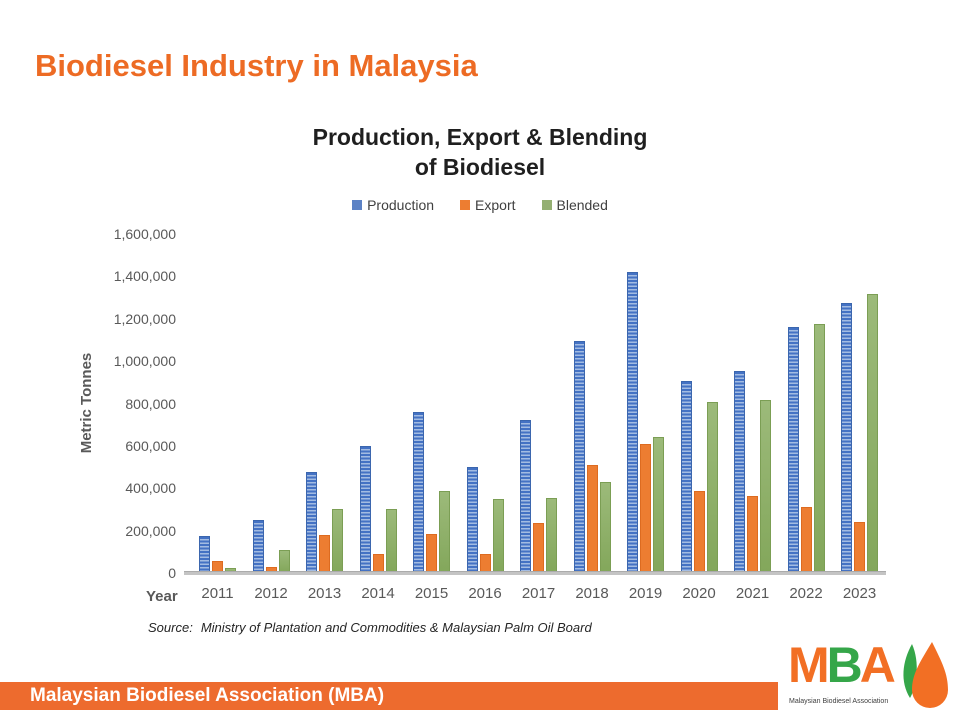 This screenshot has height=720, width=960. I want to click on bar-blended-2021, so click(765, 486).